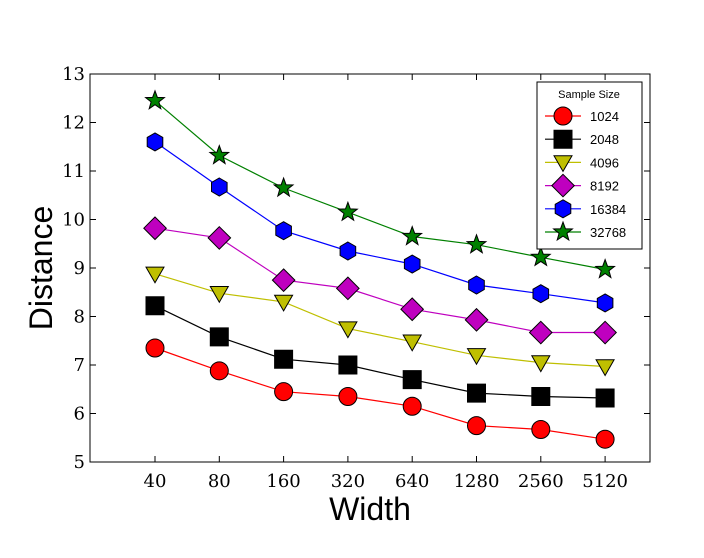  Describe the element at coordinates (348, 481) in the screenshot. I see `x-tick-label: 320` at that location.